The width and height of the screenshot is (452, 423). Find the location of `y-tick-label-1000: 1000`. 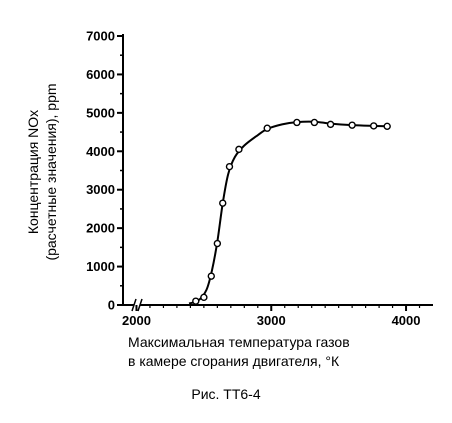

y-tick-label-1000: 1000 is located at coordinates (100, 266).